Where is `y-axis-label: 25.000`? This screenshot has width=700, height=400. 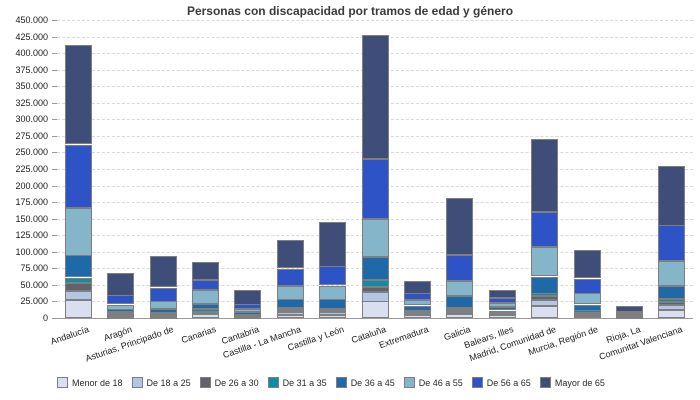 y-axis-label: 25.000 is located at coordinates (34, 301).